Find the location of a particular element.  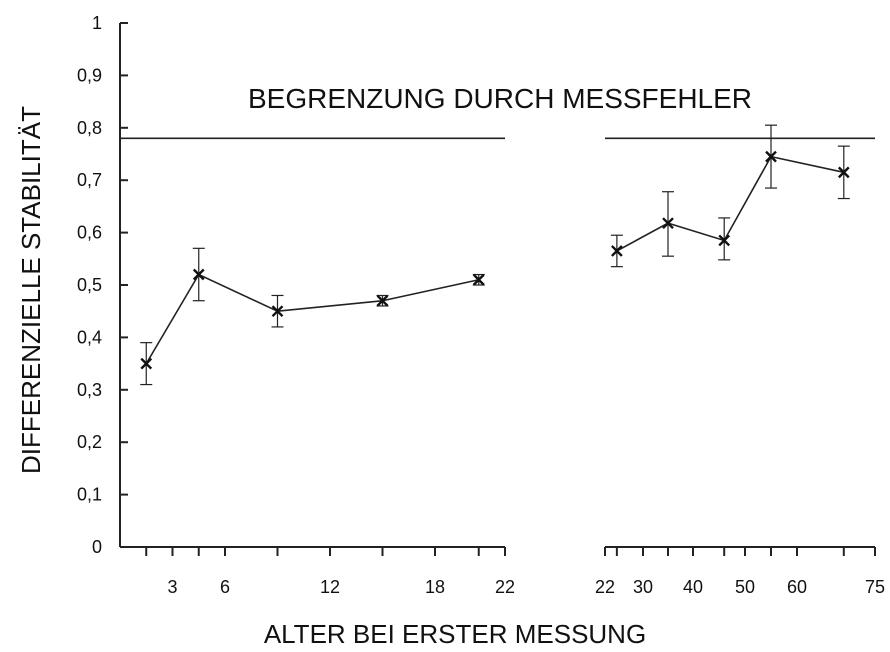

x-tick-label: 12 is located at coordinates (330, 587).